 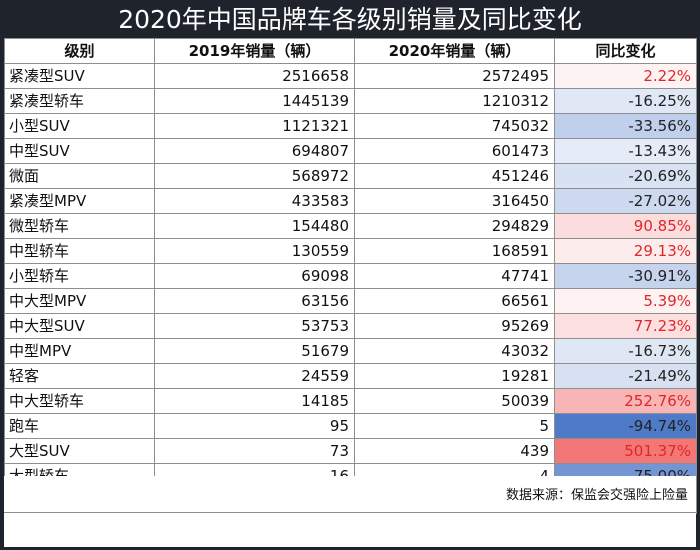 What do you see at coordinates (625, 201) in the screenshot?
I see `change-cell: -27.02%` at bounding box center [625, 201].